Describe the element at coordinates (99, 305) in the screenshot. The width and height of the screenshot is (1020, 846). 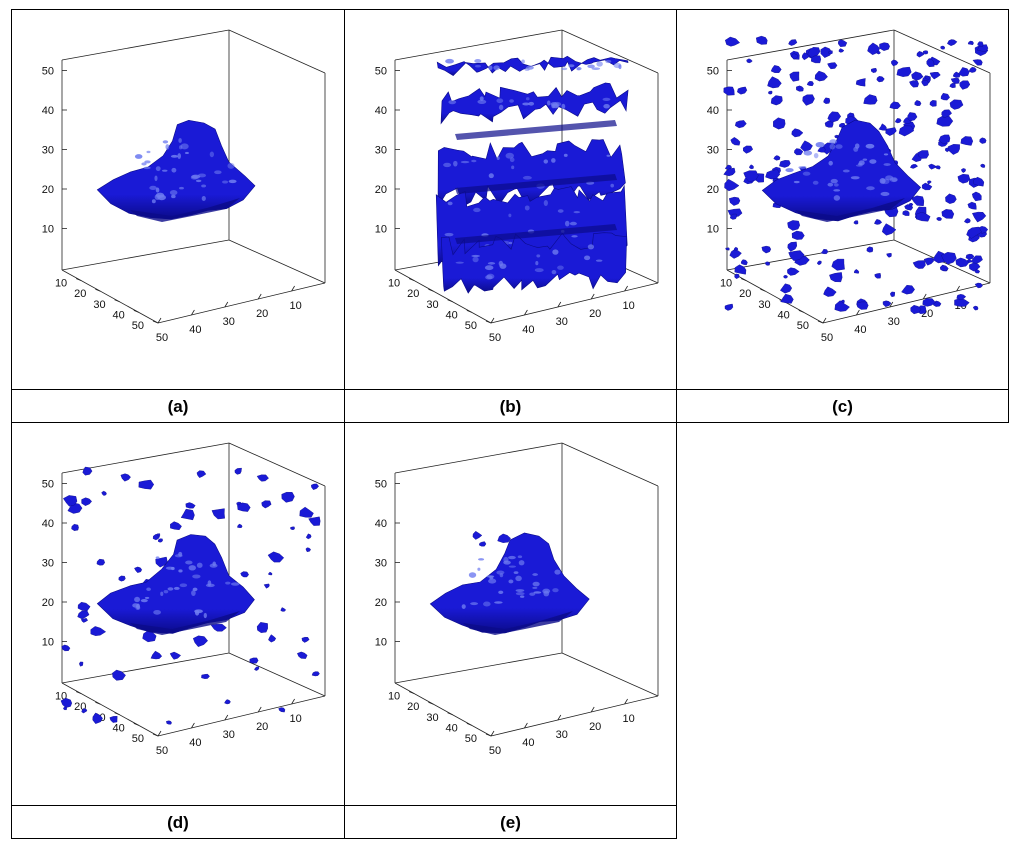
I see `y-tick-label: 30` at that location.